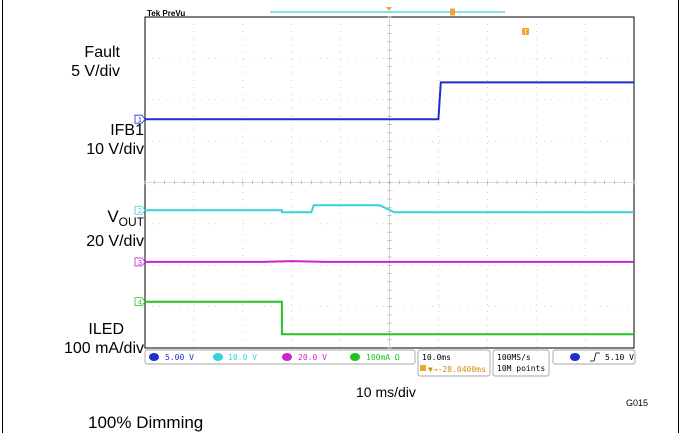 This screenshot has width=683, height=435. I want to click on ch3-badge, so click(287, 357).